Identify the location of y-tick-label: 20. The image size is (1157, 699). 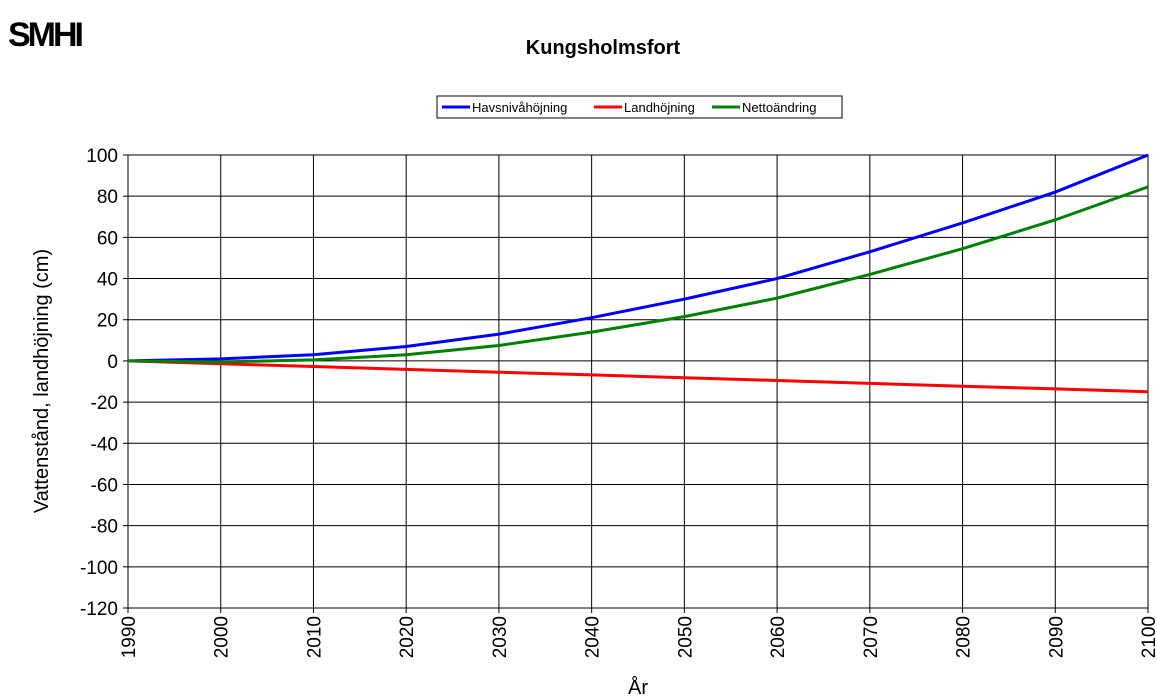
(107, 321).